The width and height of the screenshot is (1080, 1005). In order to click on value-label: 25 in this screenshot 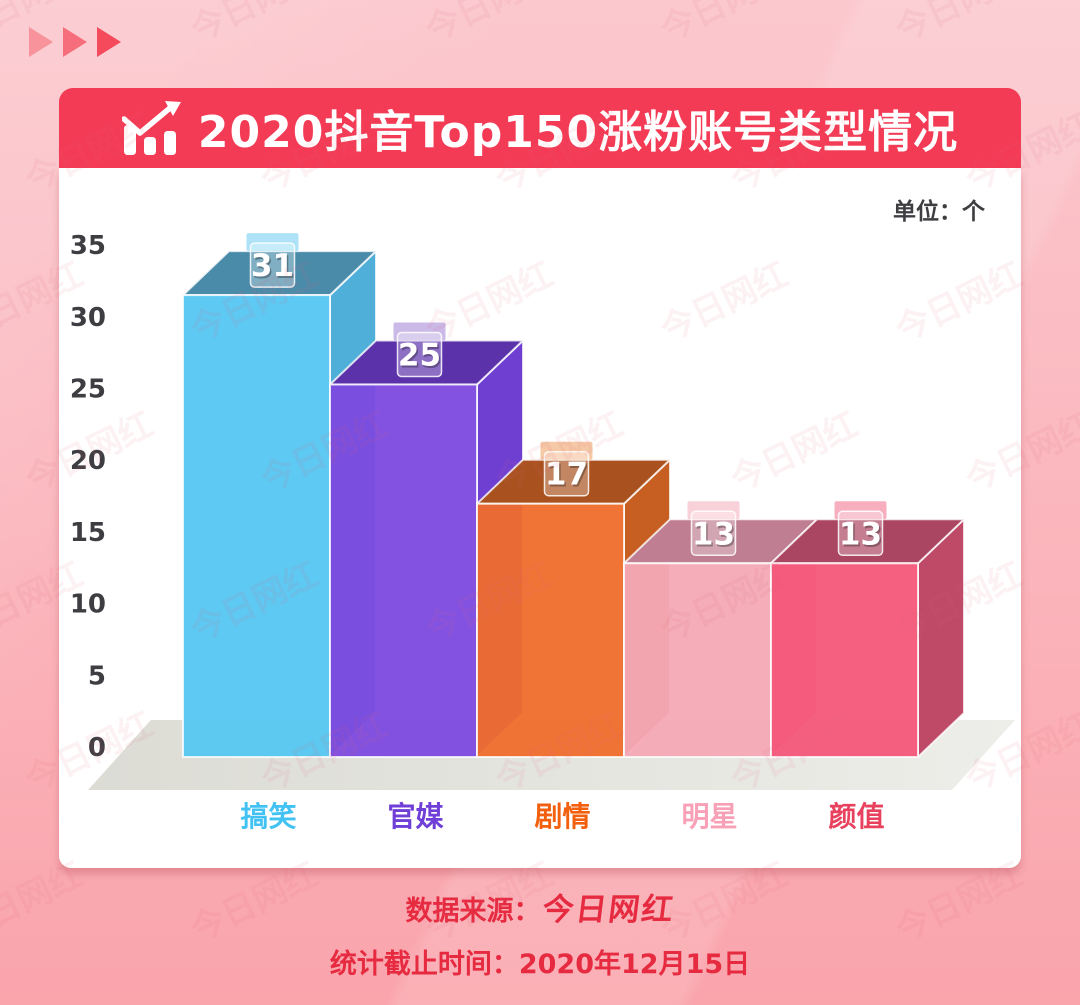, I will do `click(419, 356)`.